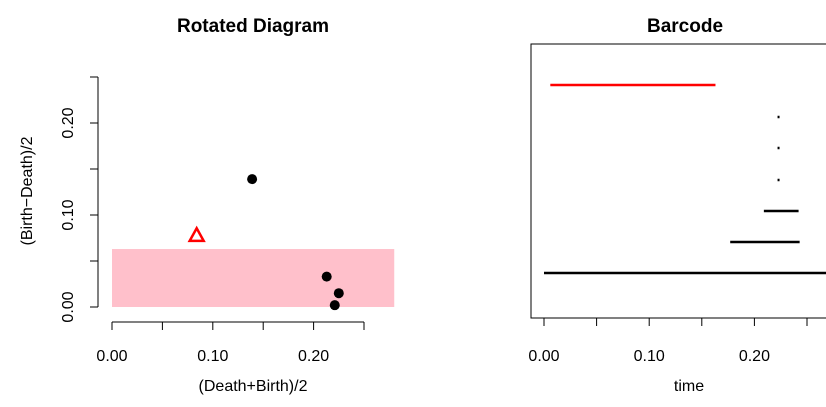 This screenshot has height=407, width=826. What do you see at coordinates (230, 343) in the screenshot?
I see `rotated-diagram-x-ticks: 0.00 0.10 0.20` at bounding box center [230, 343].